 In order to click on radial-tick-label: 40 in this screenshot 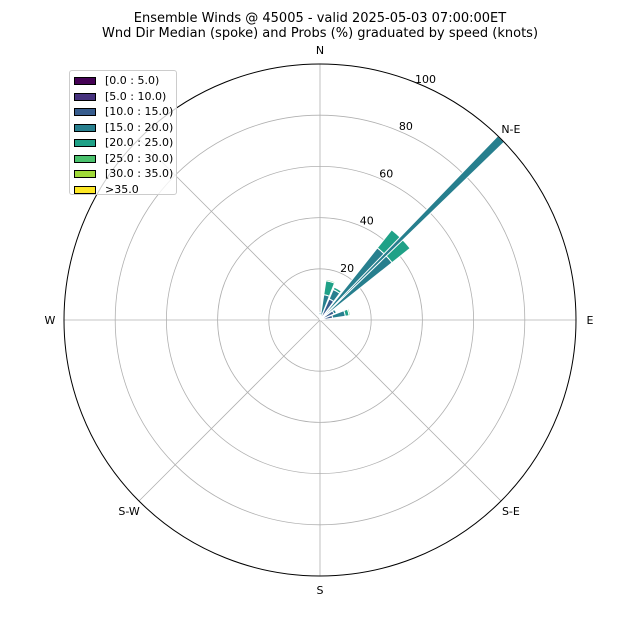, I will do `click(367, 221)`.